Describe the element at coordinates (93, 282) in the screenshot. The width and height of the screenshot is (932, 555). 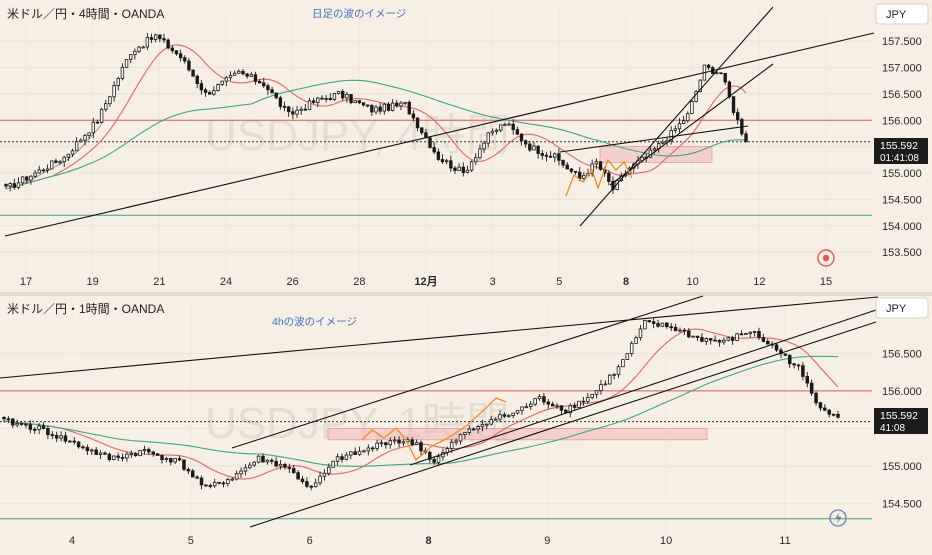
I see `top-x-tick-label: 19` at that location.